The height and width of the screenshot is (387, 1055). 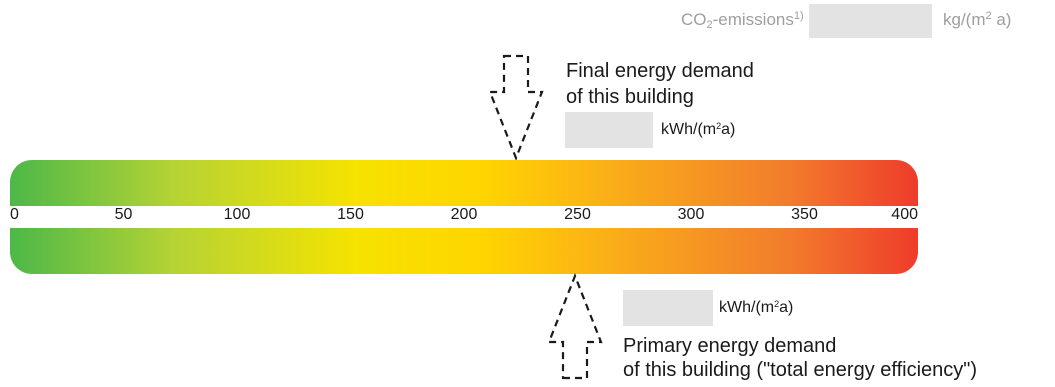 I want to click on scale-tick-label: 350, so click(x=804, y=214).